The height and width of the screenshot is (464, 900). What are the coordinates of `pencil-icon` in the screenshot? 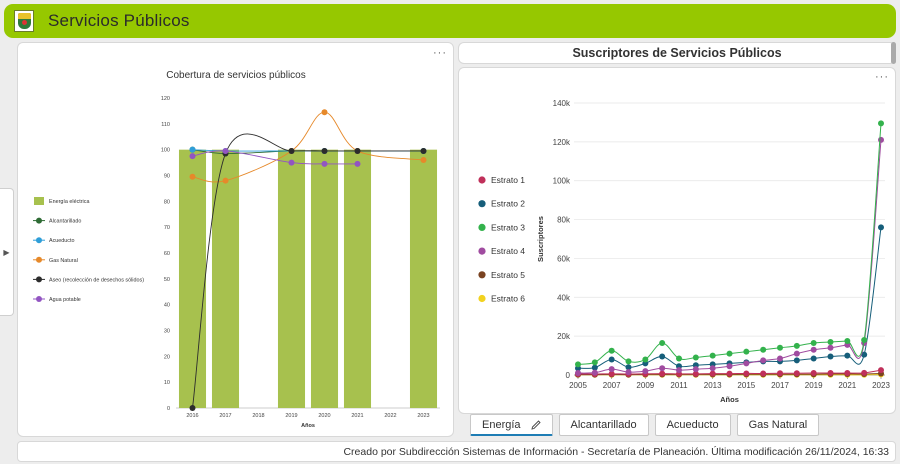 It's located at (535, 424).